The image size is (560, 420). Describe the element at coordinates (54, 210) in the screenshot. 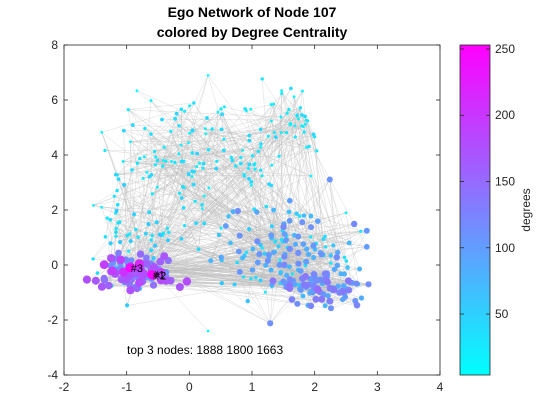

I see `y-tick-label: 2` at that location.